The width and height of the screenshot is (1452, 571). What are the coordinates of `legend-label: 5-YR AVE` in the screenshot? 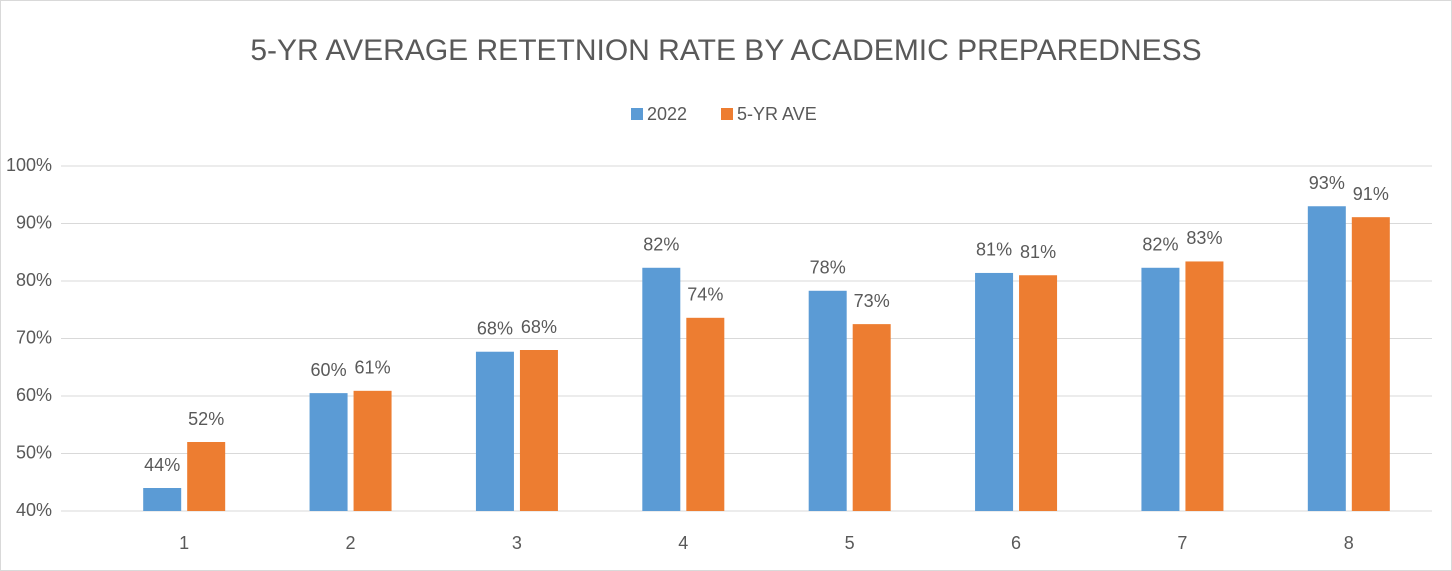 It's located at (777, 114).